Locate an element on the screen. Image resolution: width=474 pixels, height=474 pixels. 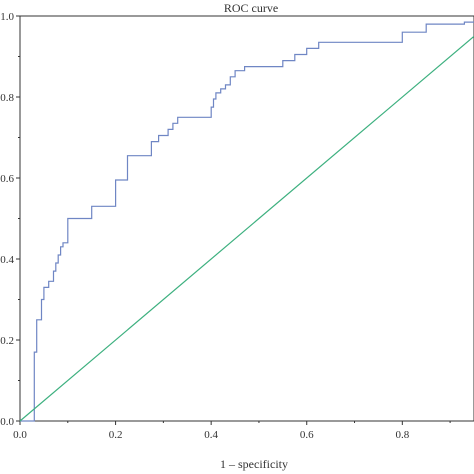
x-tick-label: 0.6 is located at coordinates (307, 435).